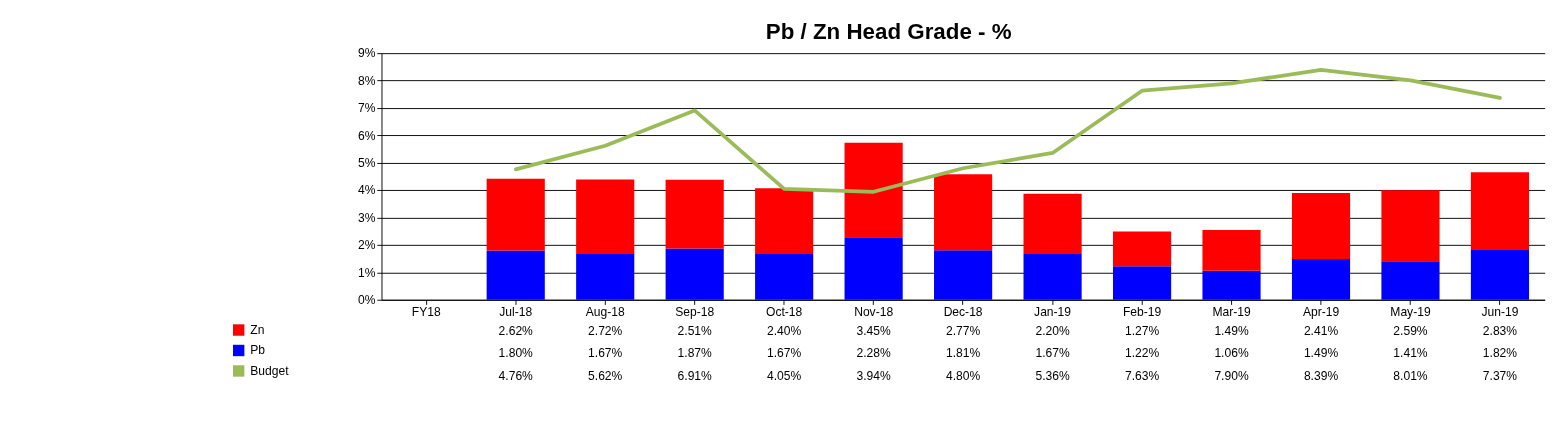 The width and height of the screenshot is (1554, 448). Describe the element at coordinates (367, 299) in the screenshot. I see `y-tick-label: 0%` at that location.